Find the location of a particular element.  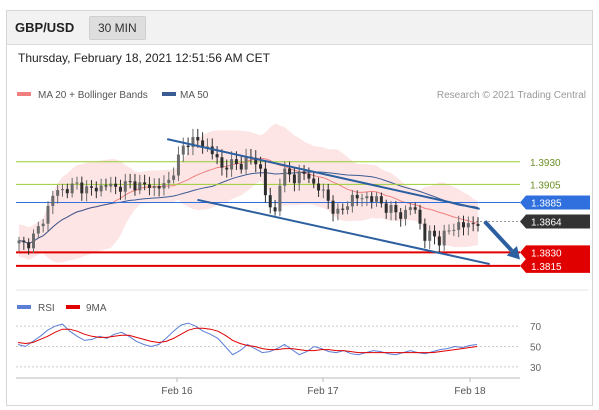

price-level-label-0: 1.3930 is located at coordinates (545, 163).